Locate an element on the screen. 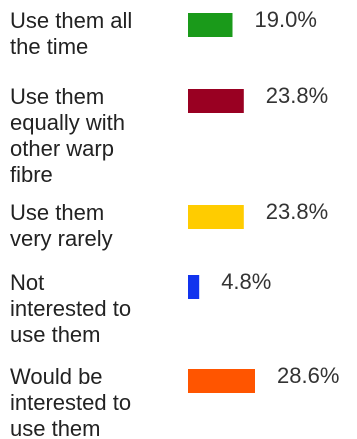  category-label: Would be interested to use them is located at coordinates (70, 401).